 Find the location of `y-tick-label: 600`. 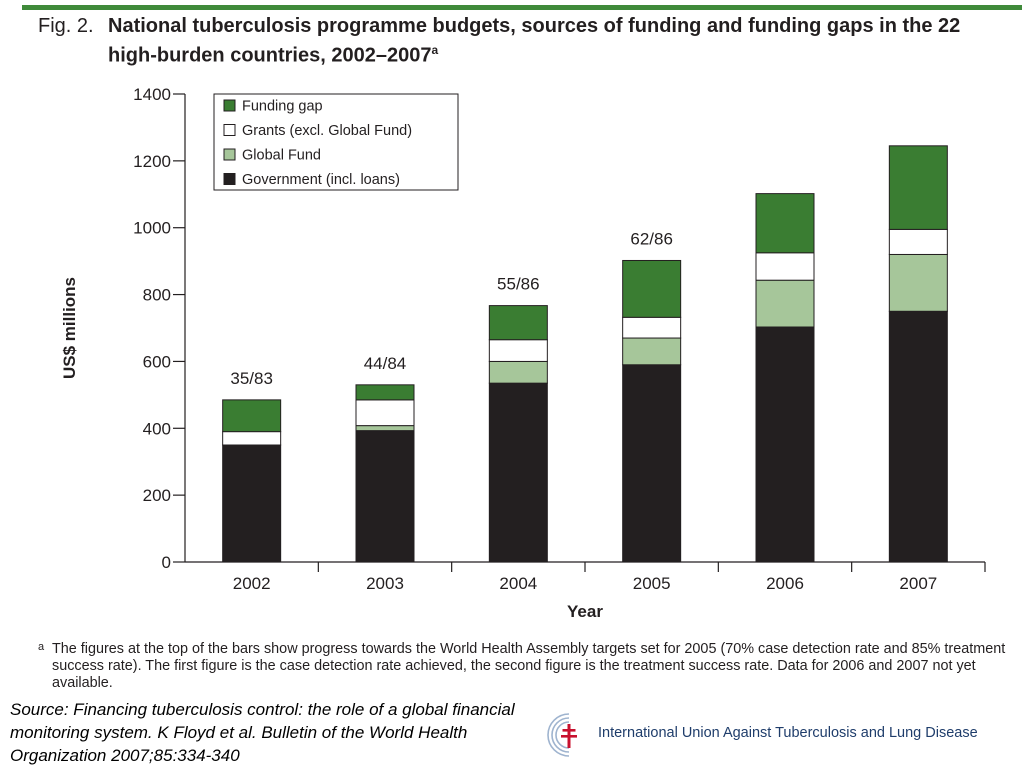

y-tick-label: 600 is located at coordinates (157, 361).